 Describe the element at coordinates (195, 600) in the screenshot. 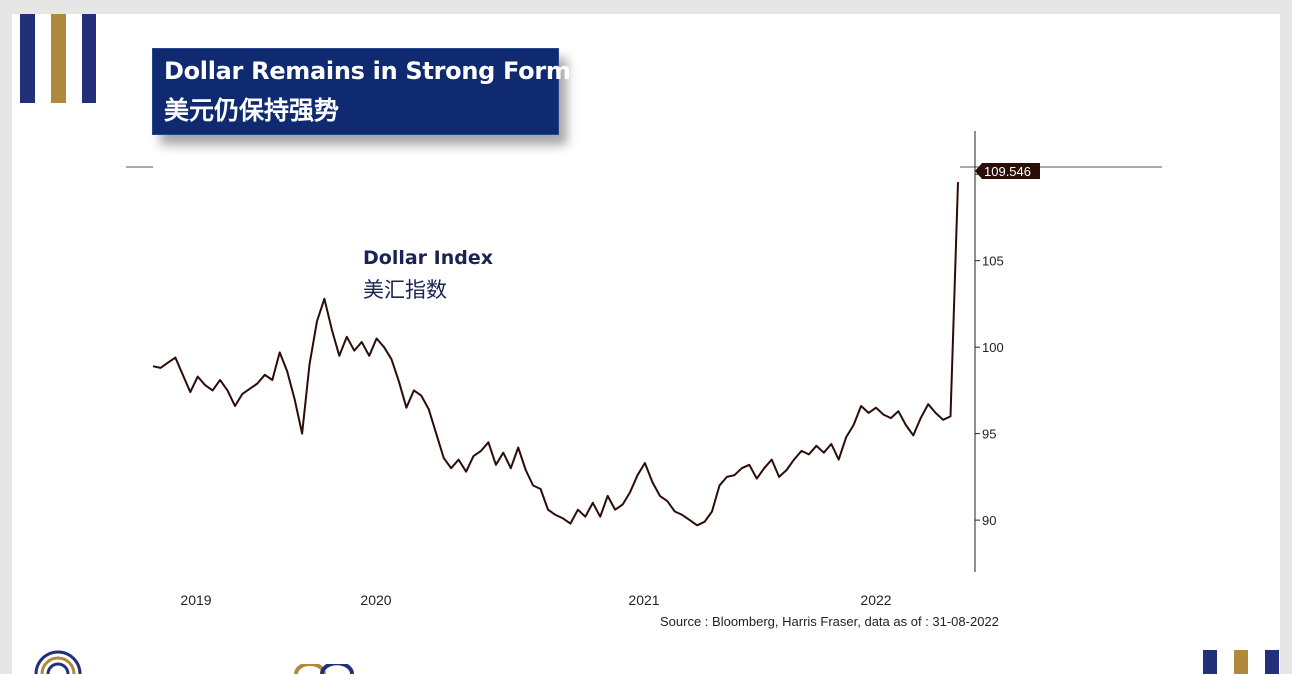

I see `x-tick-label: 2019` at that location.